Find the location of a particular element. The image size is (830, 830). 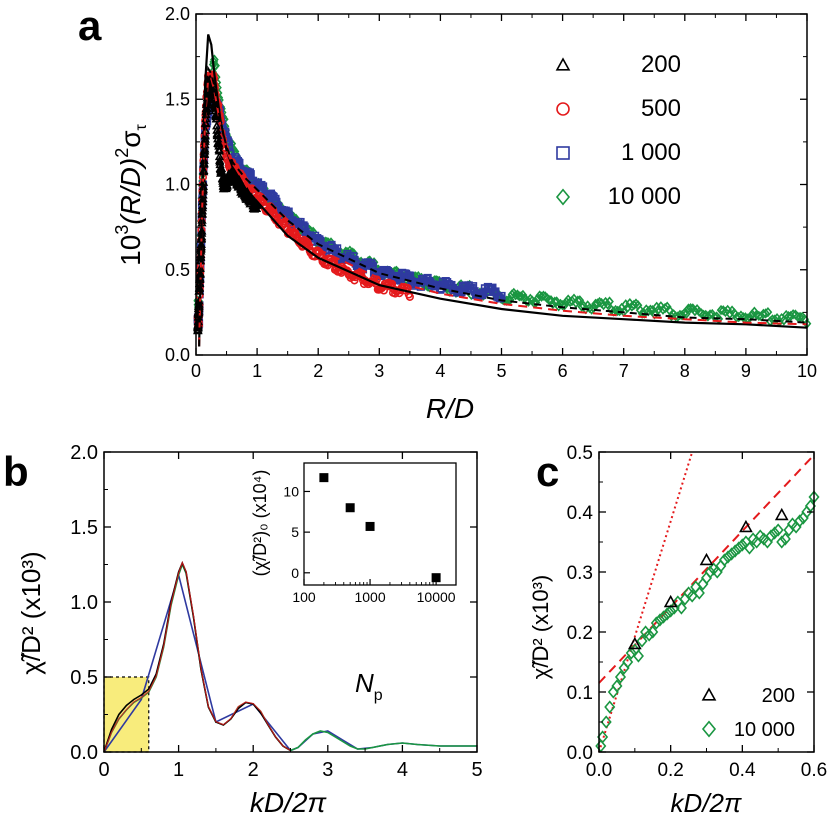

panel-b-x-tick-label: 4 is located at coordinates (402, 770).